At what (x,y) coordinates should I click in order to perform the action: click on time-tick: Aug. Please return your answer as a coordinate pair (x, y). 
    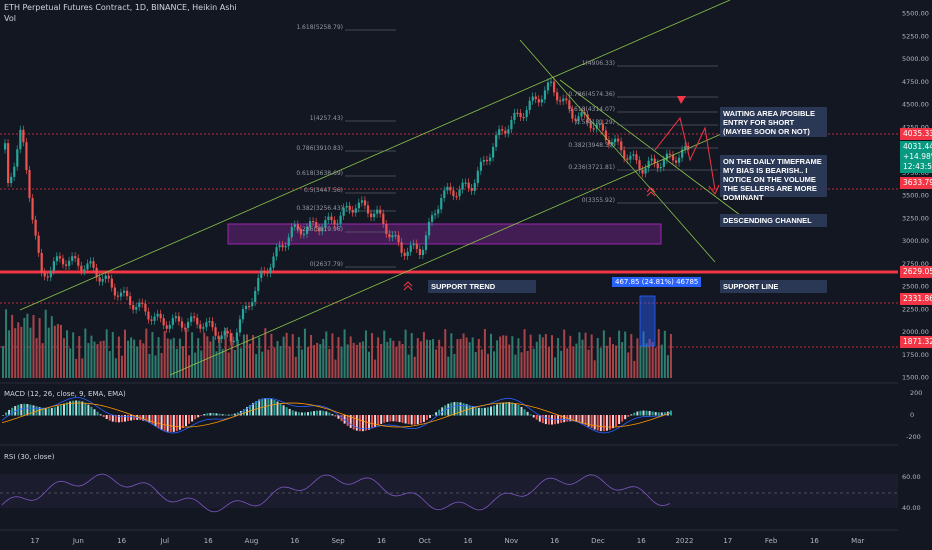
    Looking at the image, I should click on (252, 541).